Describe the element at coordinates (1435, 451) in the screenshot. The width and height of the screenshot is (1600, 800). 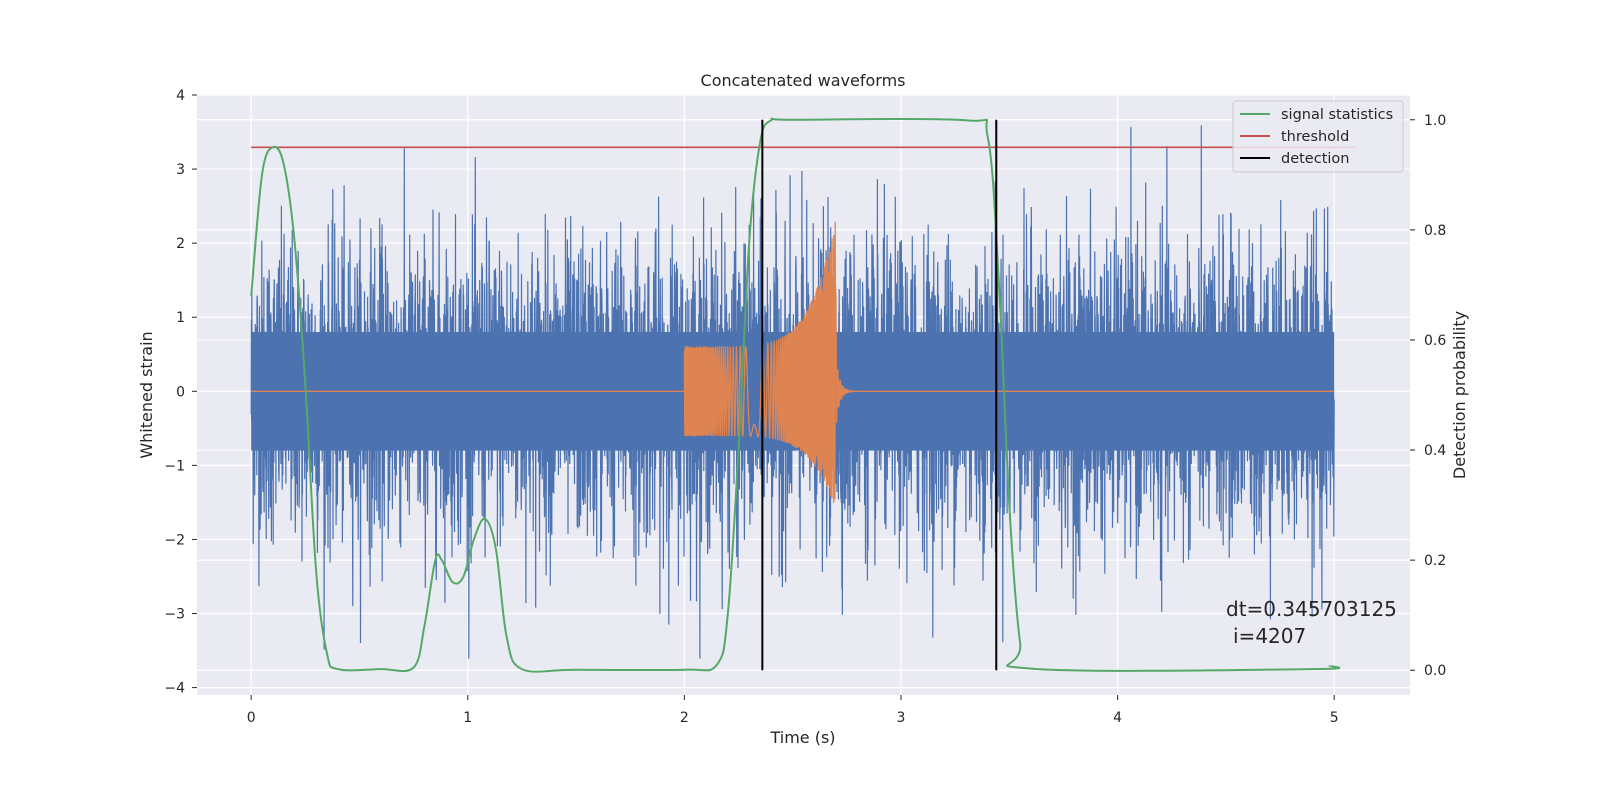
I see `y-right-tick-label: 0.4` at that location.